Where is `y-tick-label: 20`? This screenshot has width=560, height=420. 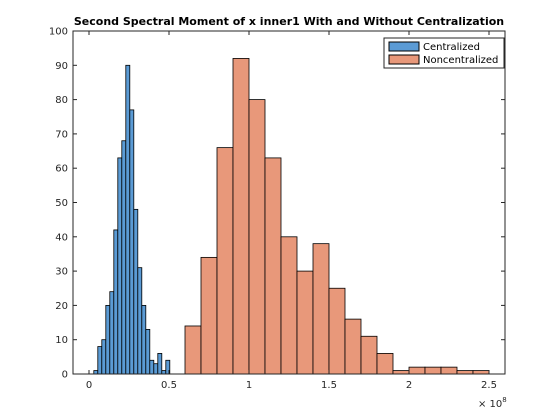
y-tick-label: 20 is located at coordinates (61, 306).